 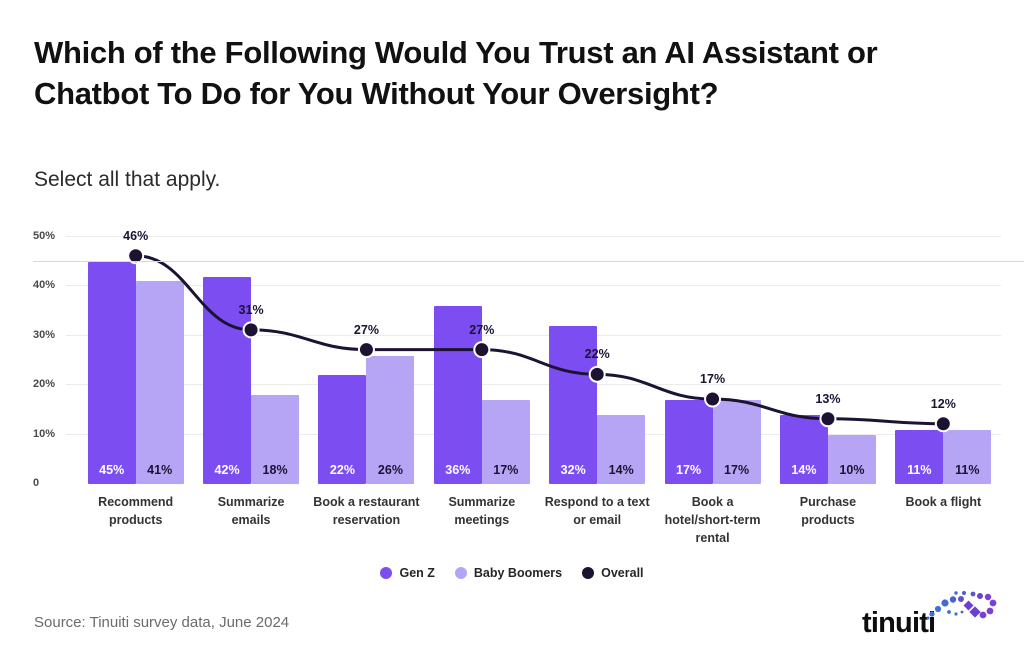 What do you see at coordinates (342, 470) in the screenshot?
I see `bar-value-label: 22%` at bounding box center [342, 470].